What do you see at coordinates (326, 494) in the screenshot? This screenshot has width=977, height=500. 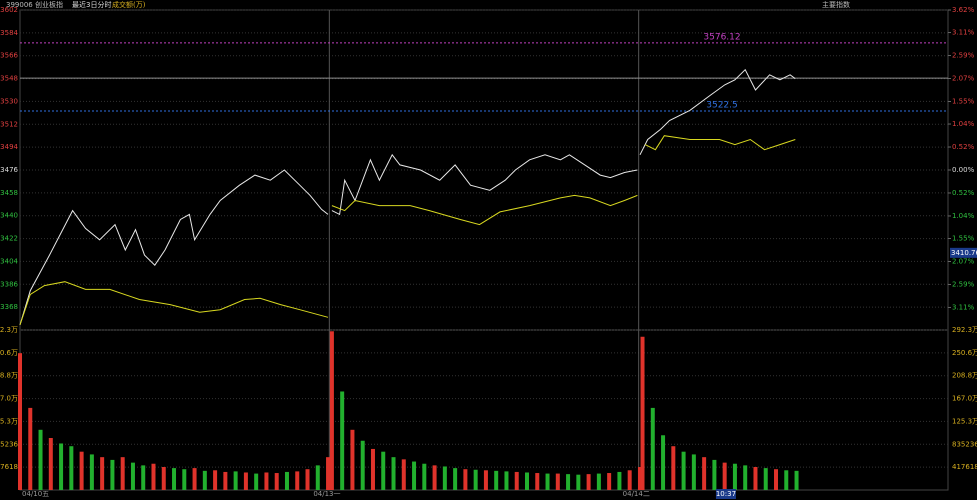 I see `day-label: 04/13一` at bounding box center [326, 494].